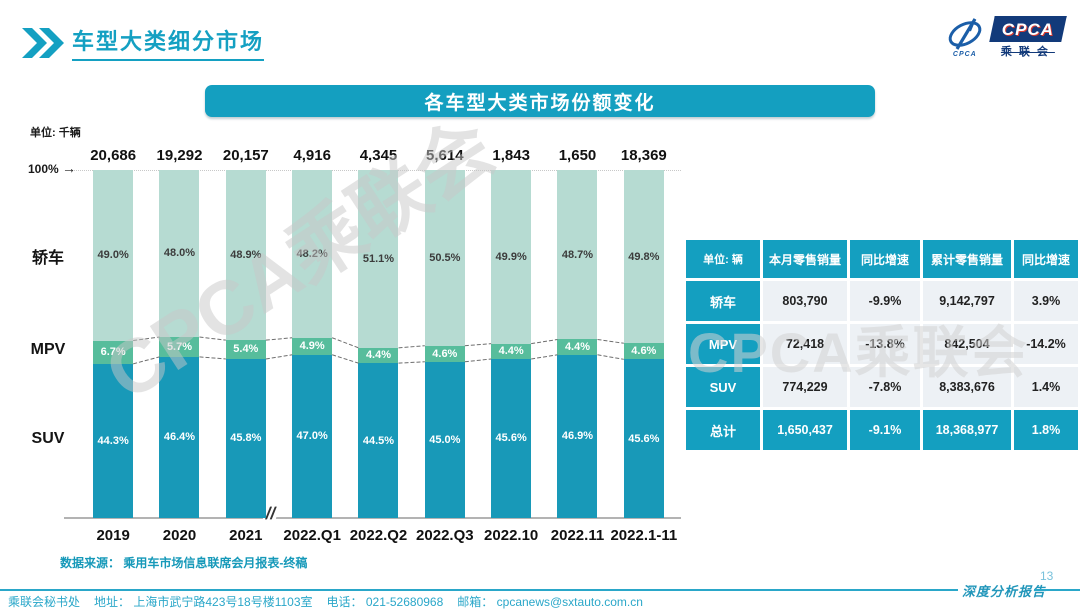 This screenshot has height=610, width=1080. What do you see at coordinates (885, 301) in the screenshot?
I see `table-cell: -9.9%` at bounding box center [885, 301].